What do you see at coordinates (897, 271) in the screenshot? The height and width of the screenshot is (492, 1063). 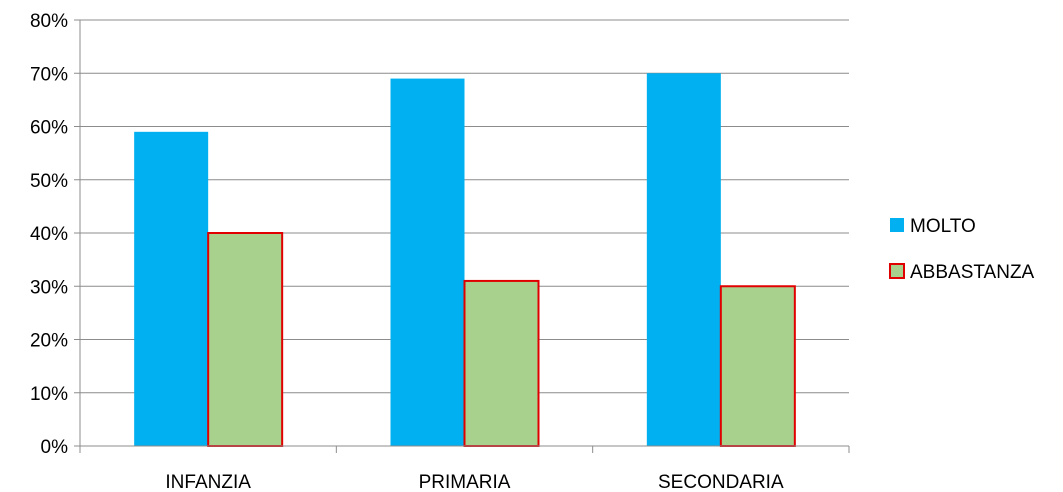 I see `legend-swatch-abbastanza` at bounding box center [897, 271].